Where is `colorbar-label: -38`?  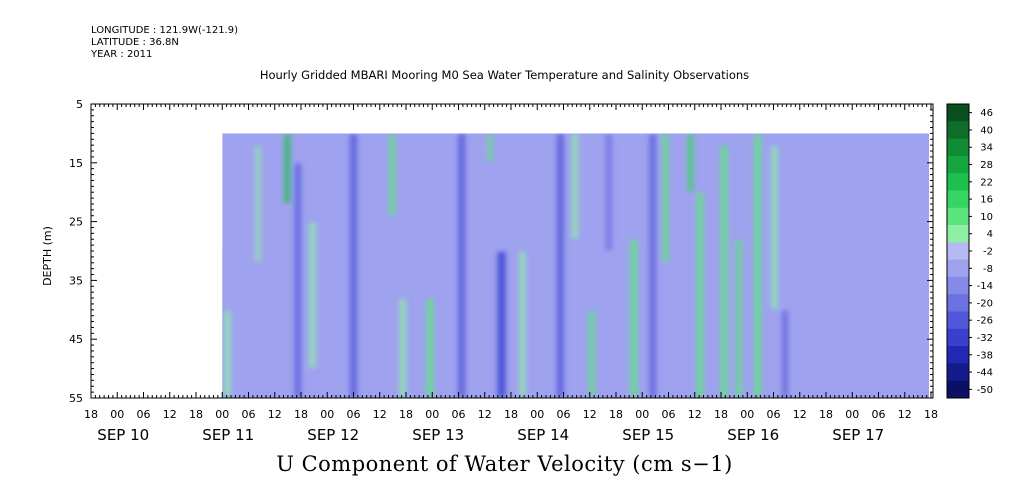 colorbar-label: -38 is located at coordinates (985, 355).